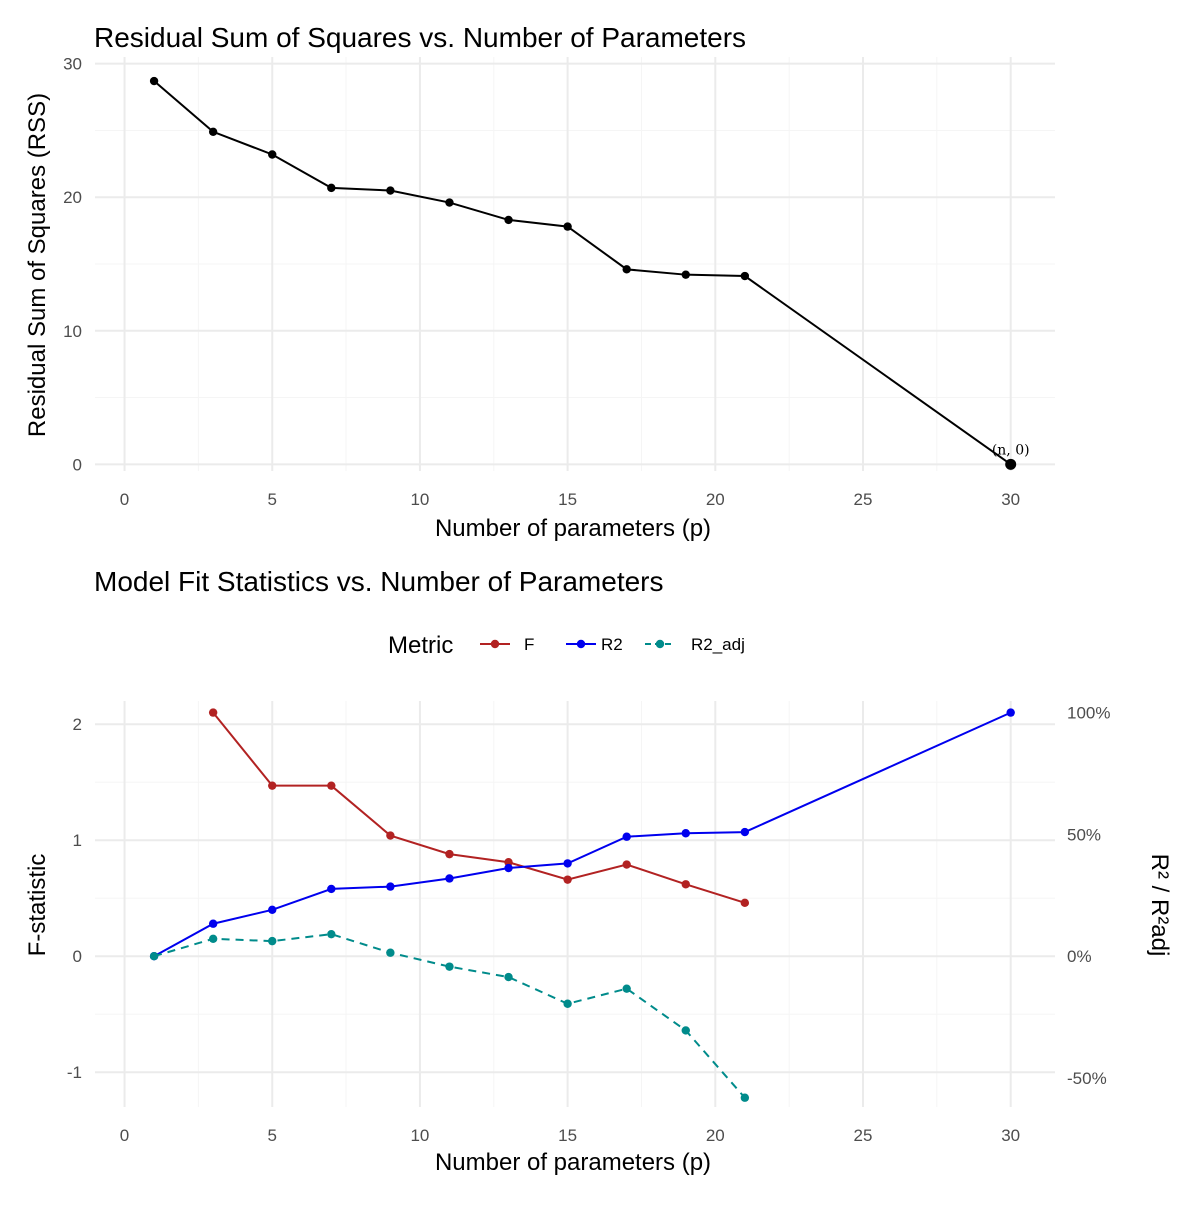 The width and height of the screenshot is (1200, 1205). I want to click on rss-x-tick-label: 30, so click(1010, 499).